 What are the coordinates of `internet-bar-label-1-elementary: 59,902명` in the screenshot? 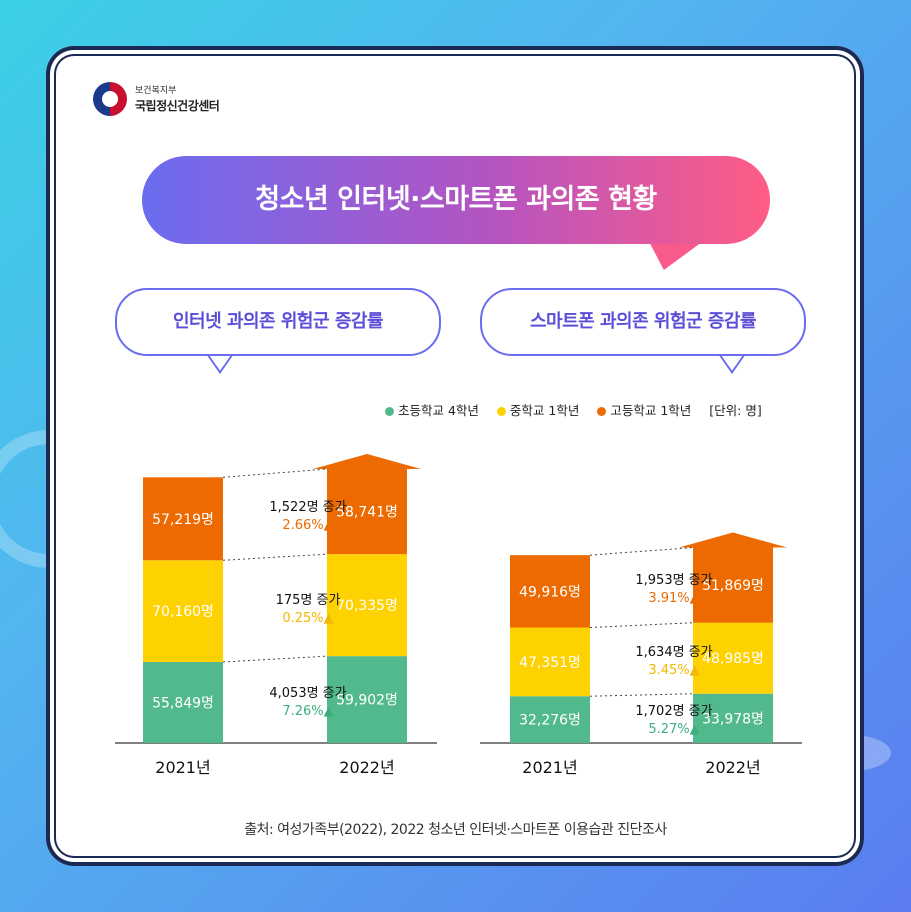 It's located at (367, 701).